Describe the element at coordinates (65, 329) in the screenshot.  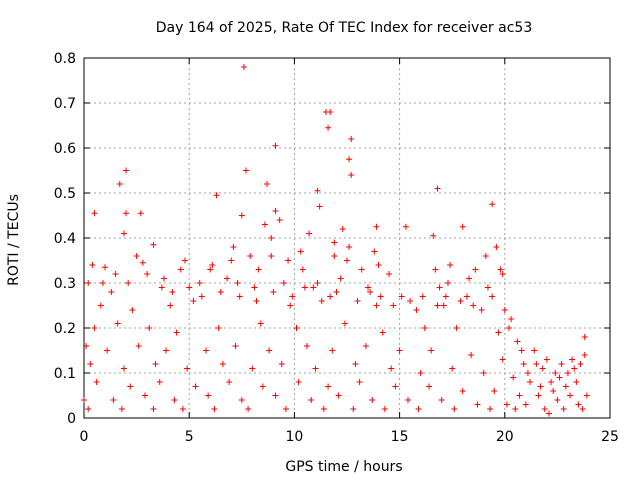
I see `y-tick-label: 0.2` at that location.